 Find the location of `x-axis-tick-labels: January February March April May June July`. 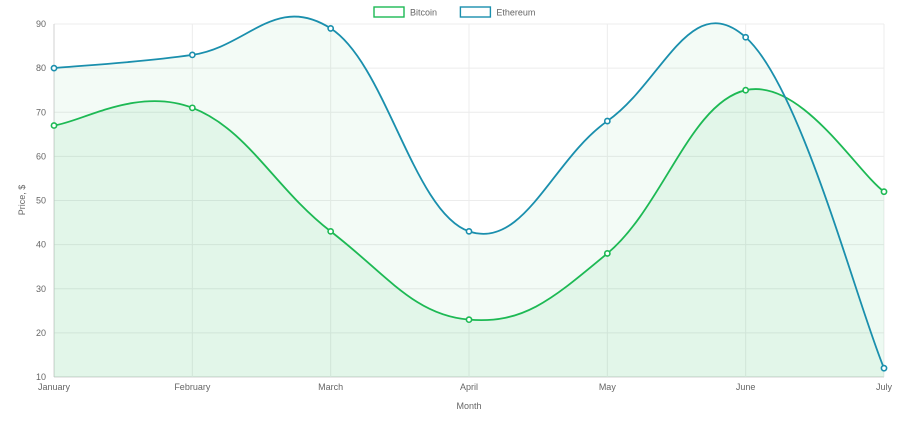

x-axis-tick-labels: January February March April May June July is located at coordinates (465, 387).